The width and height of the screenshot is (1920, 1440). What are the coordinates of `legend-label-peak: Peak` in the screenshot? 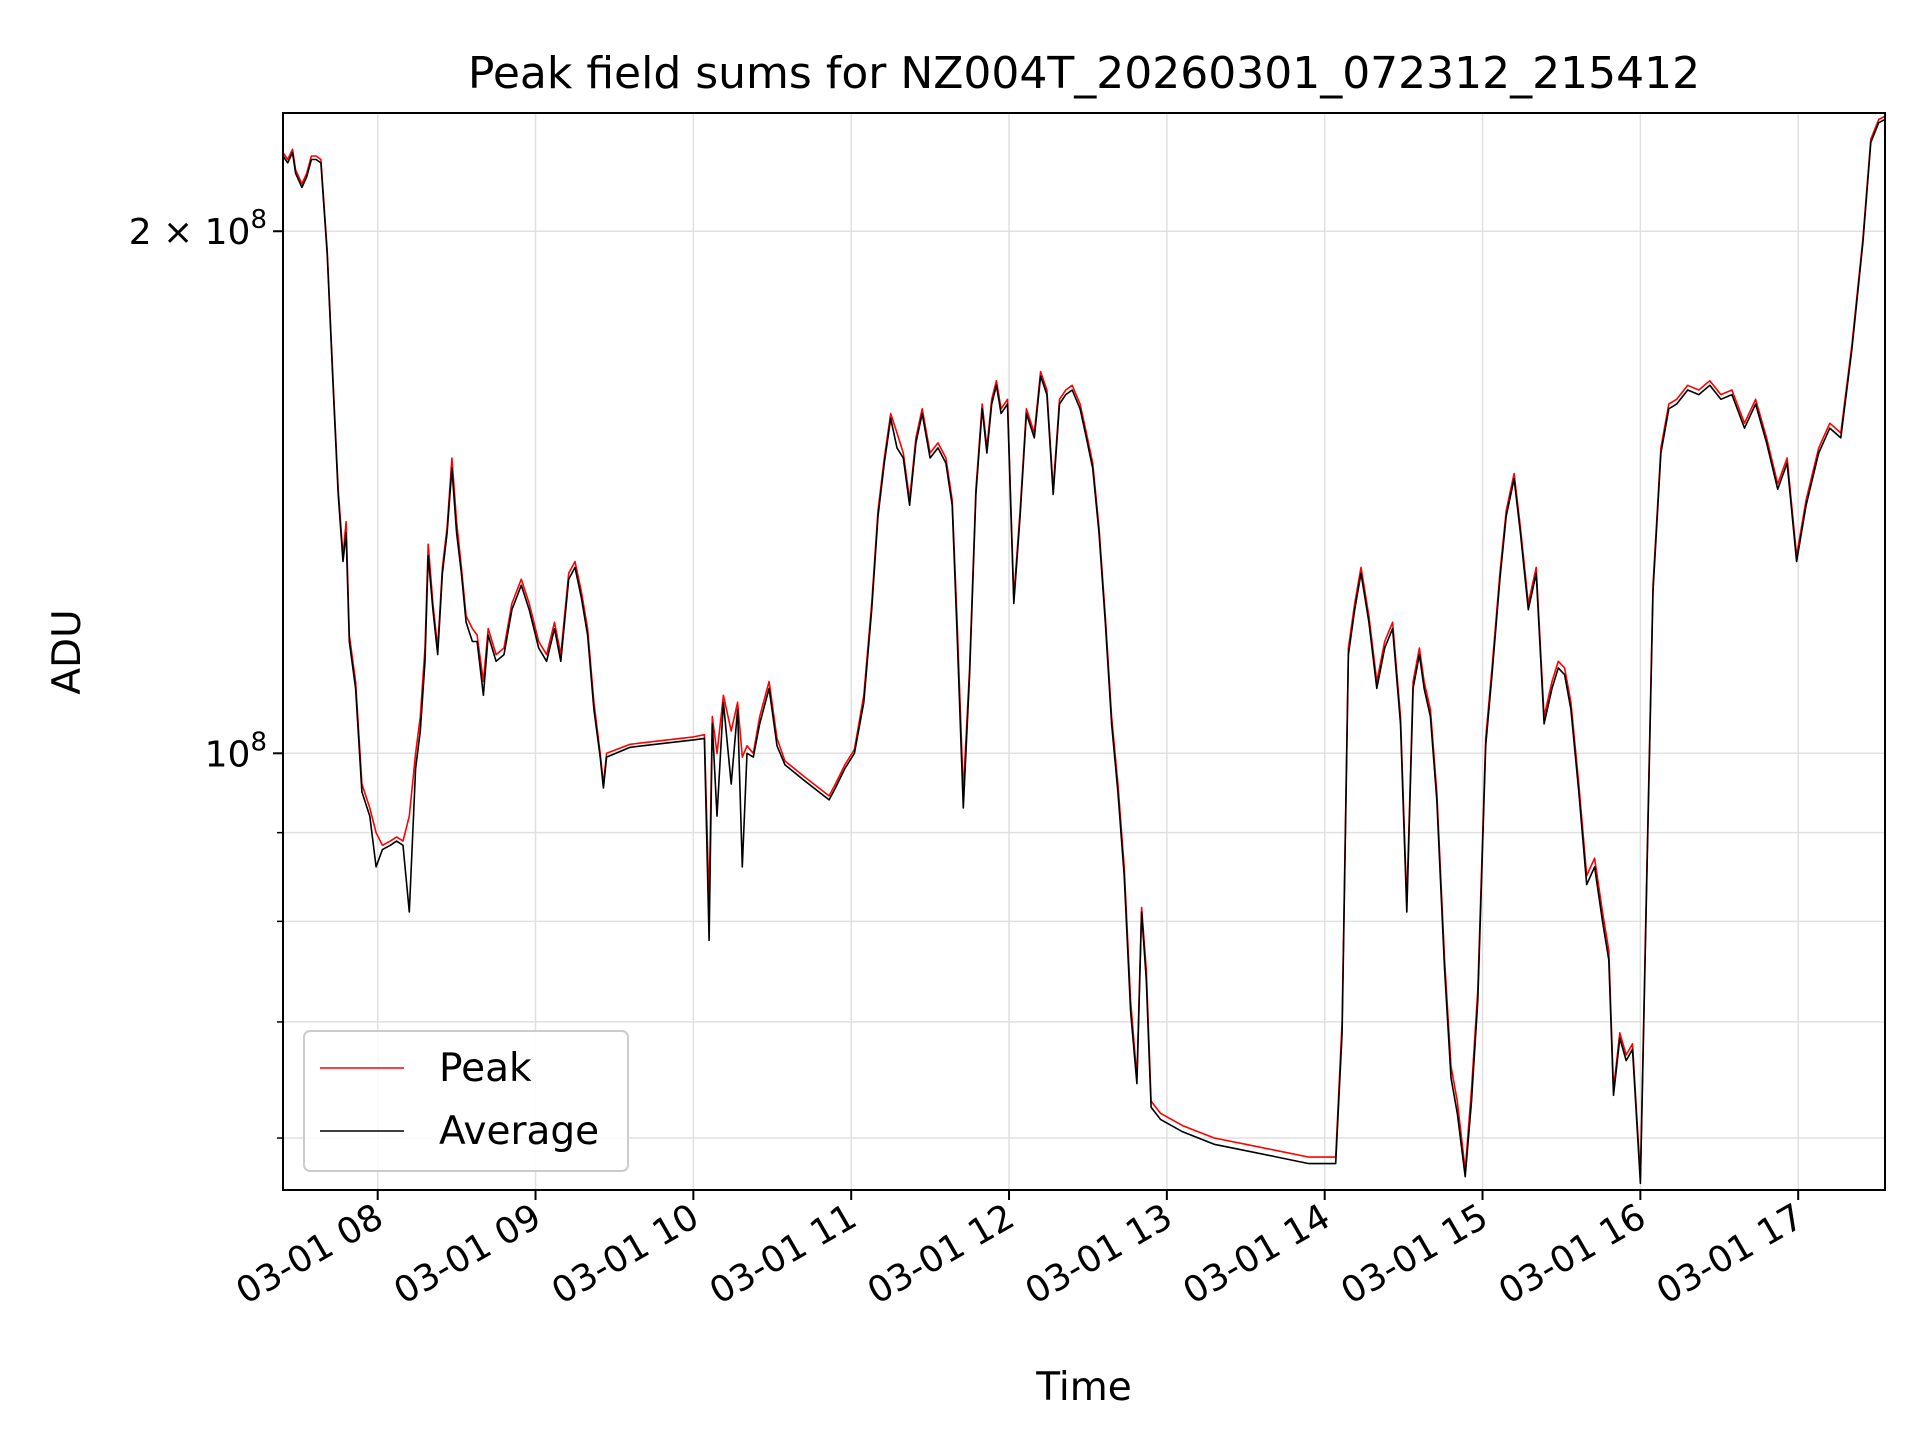 It's located at (485, 1068).